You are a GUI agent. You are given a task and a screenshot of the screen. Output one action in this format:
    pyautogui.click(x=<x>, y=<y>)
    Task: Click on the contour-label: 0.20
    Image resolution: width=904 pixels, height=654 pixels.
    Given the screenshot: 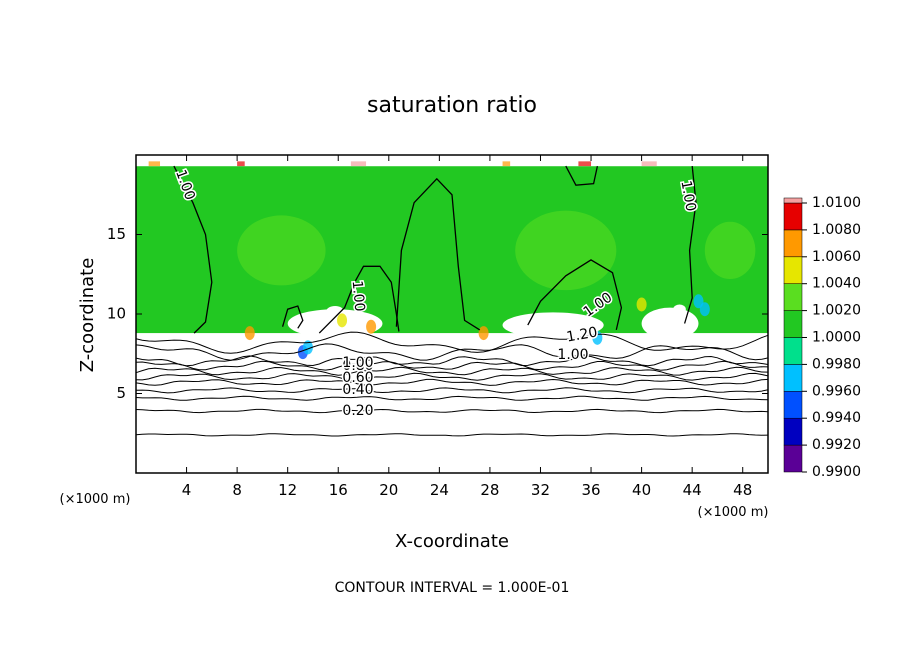 What is the action you would take?
    pyautogui.click(x=357, y=411)
    